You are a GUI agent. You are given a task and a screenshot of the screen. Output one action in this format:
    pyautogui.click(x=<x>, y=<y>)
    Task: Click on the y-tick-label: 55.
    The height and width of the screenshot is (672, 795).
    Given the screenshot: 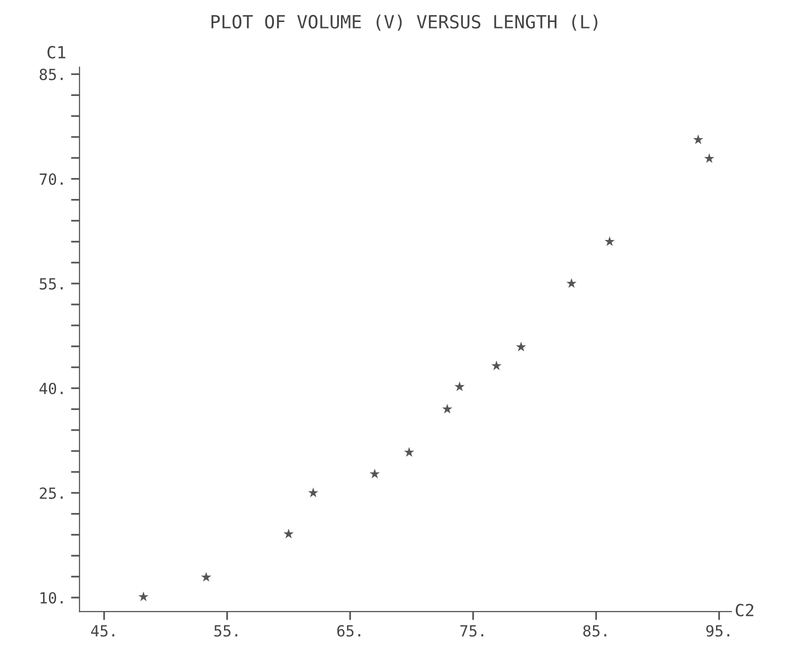 What is the action you would take?
    pyautogui.click(x=51, y=284)
    